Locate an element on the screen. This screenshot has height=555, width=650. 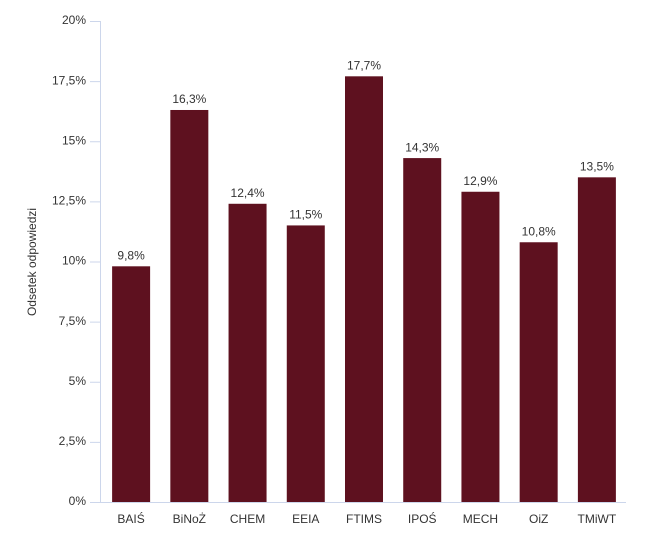
y-tick-label: 17,5% is located at coordinates (69, 80).